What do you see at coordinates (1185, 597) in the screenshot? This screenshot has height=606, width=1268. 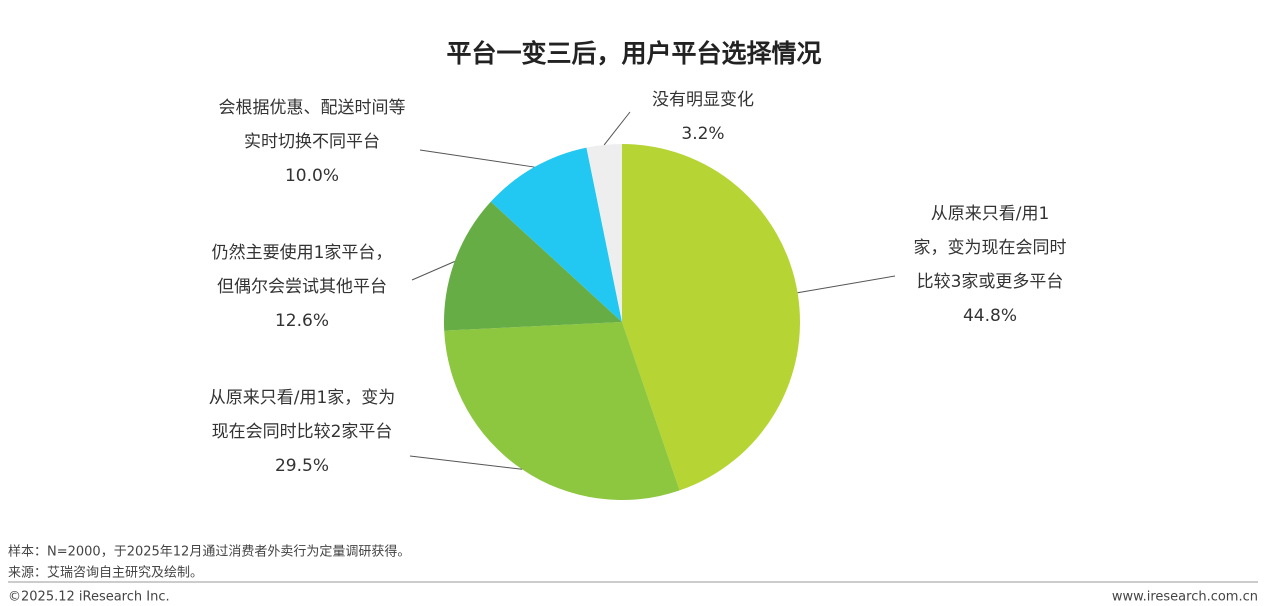 I see `website: www.iresearch.com.cn` at bounding box center [1185, 597].